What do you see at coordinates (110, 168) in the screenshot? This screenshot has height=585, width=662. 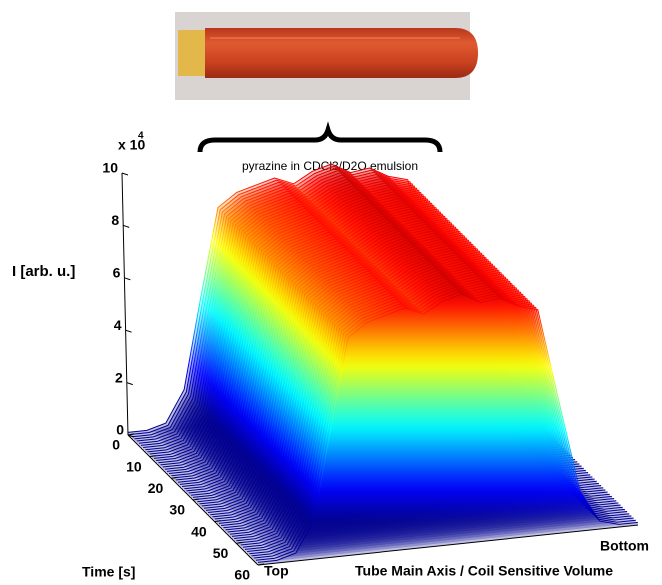 I see `z-tick-label: 10` at bounding box center [110, 168].